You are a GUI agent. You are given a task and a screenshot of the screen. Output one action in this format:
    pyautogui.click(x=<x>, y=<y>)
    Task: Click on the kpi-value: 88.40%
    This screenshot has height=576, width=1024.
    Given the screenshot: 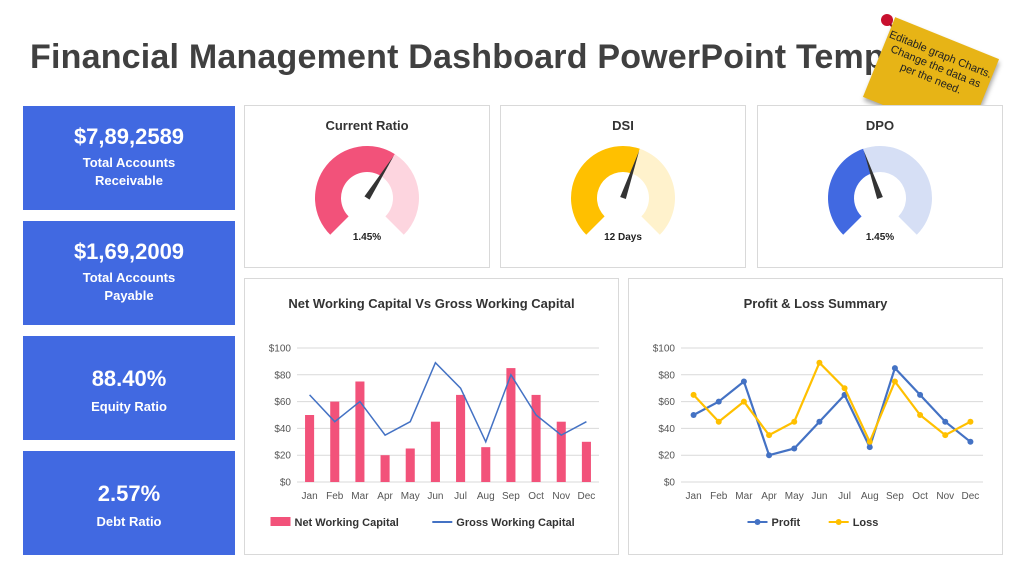 What is the action you would take?
    pyautogui.click(x=129, y=378)
    